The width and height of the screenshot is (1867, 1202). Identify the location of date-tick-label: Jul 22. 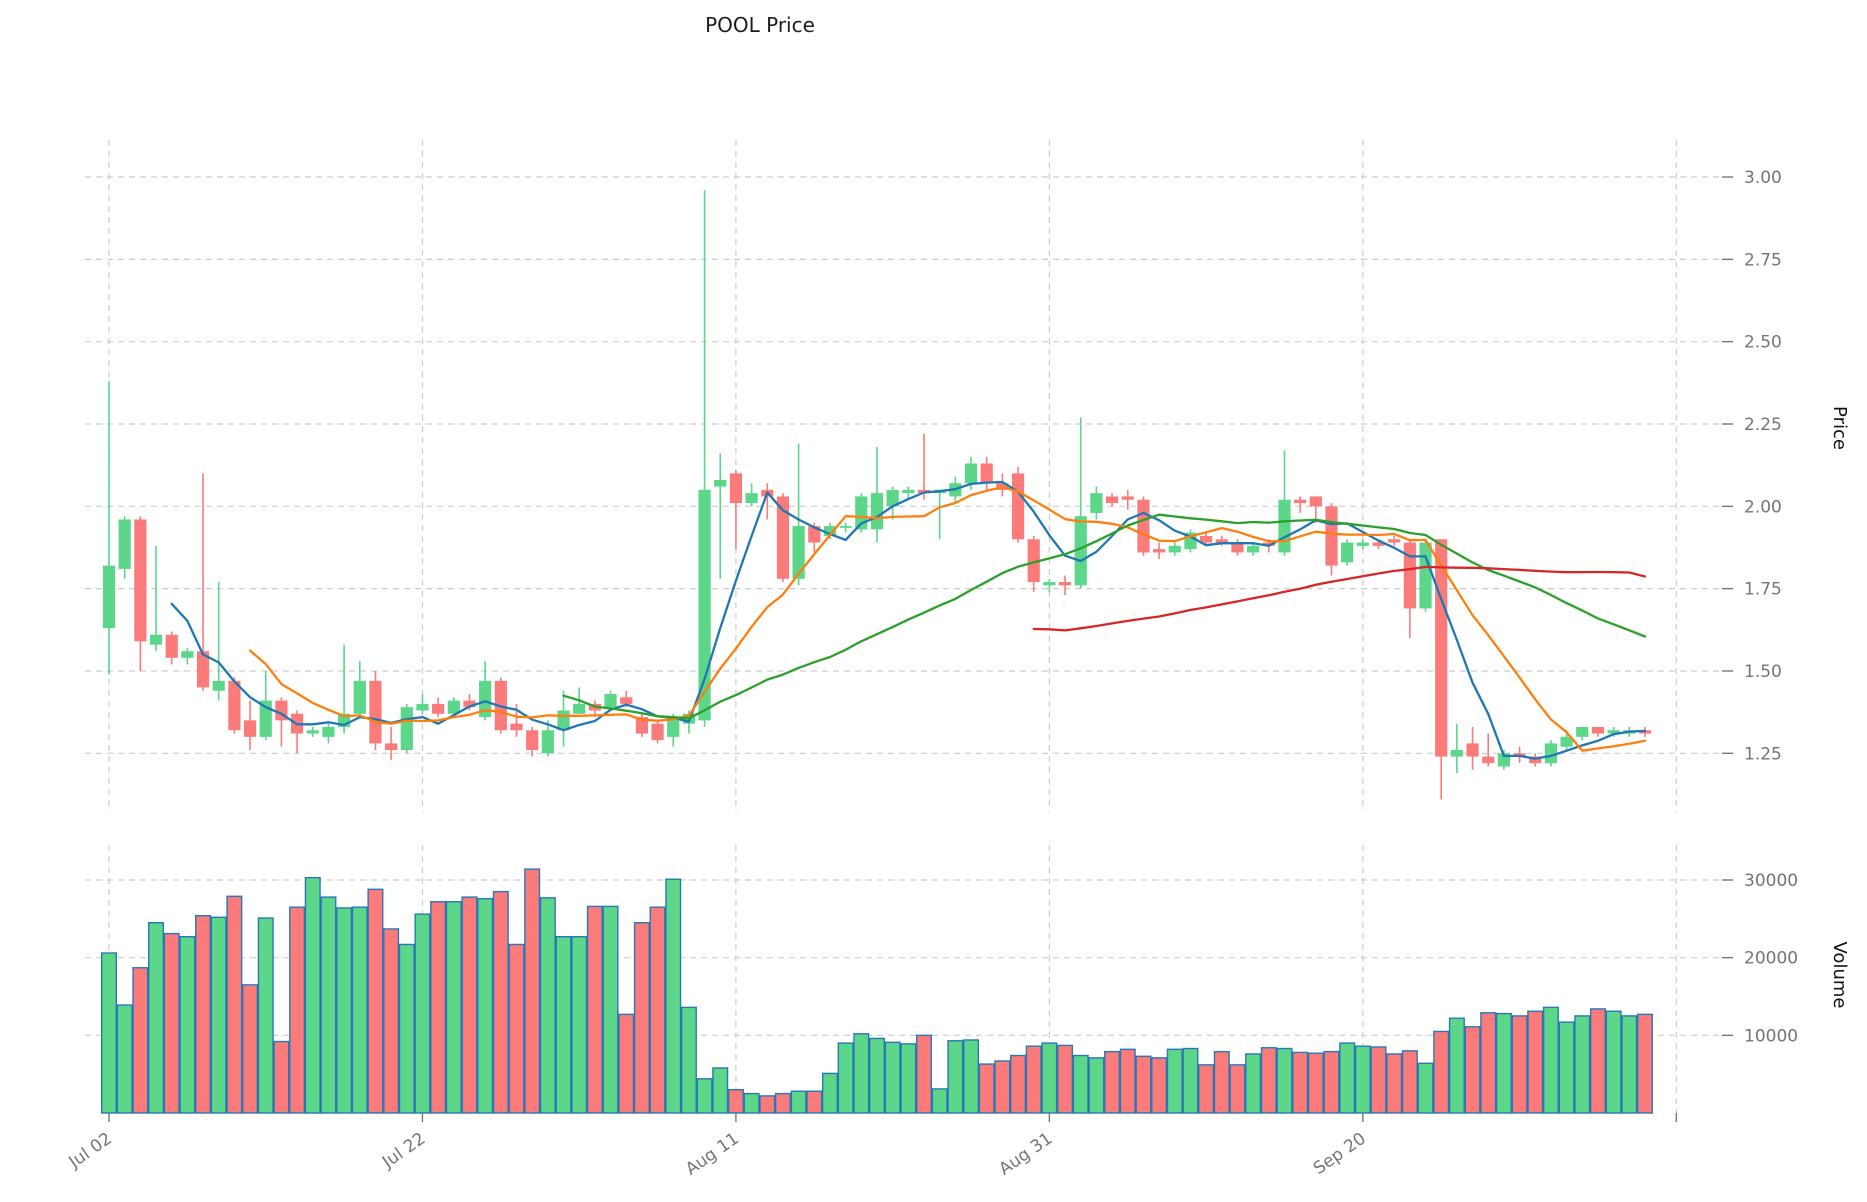
(403, 1151).